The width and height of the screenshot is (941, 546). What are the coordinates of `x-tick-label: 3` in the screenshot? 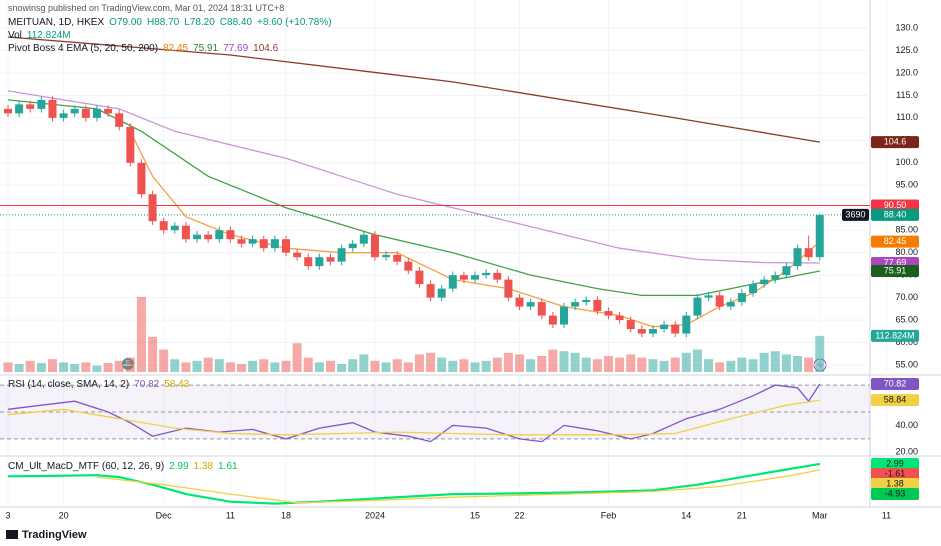 It's located at (7, 515).